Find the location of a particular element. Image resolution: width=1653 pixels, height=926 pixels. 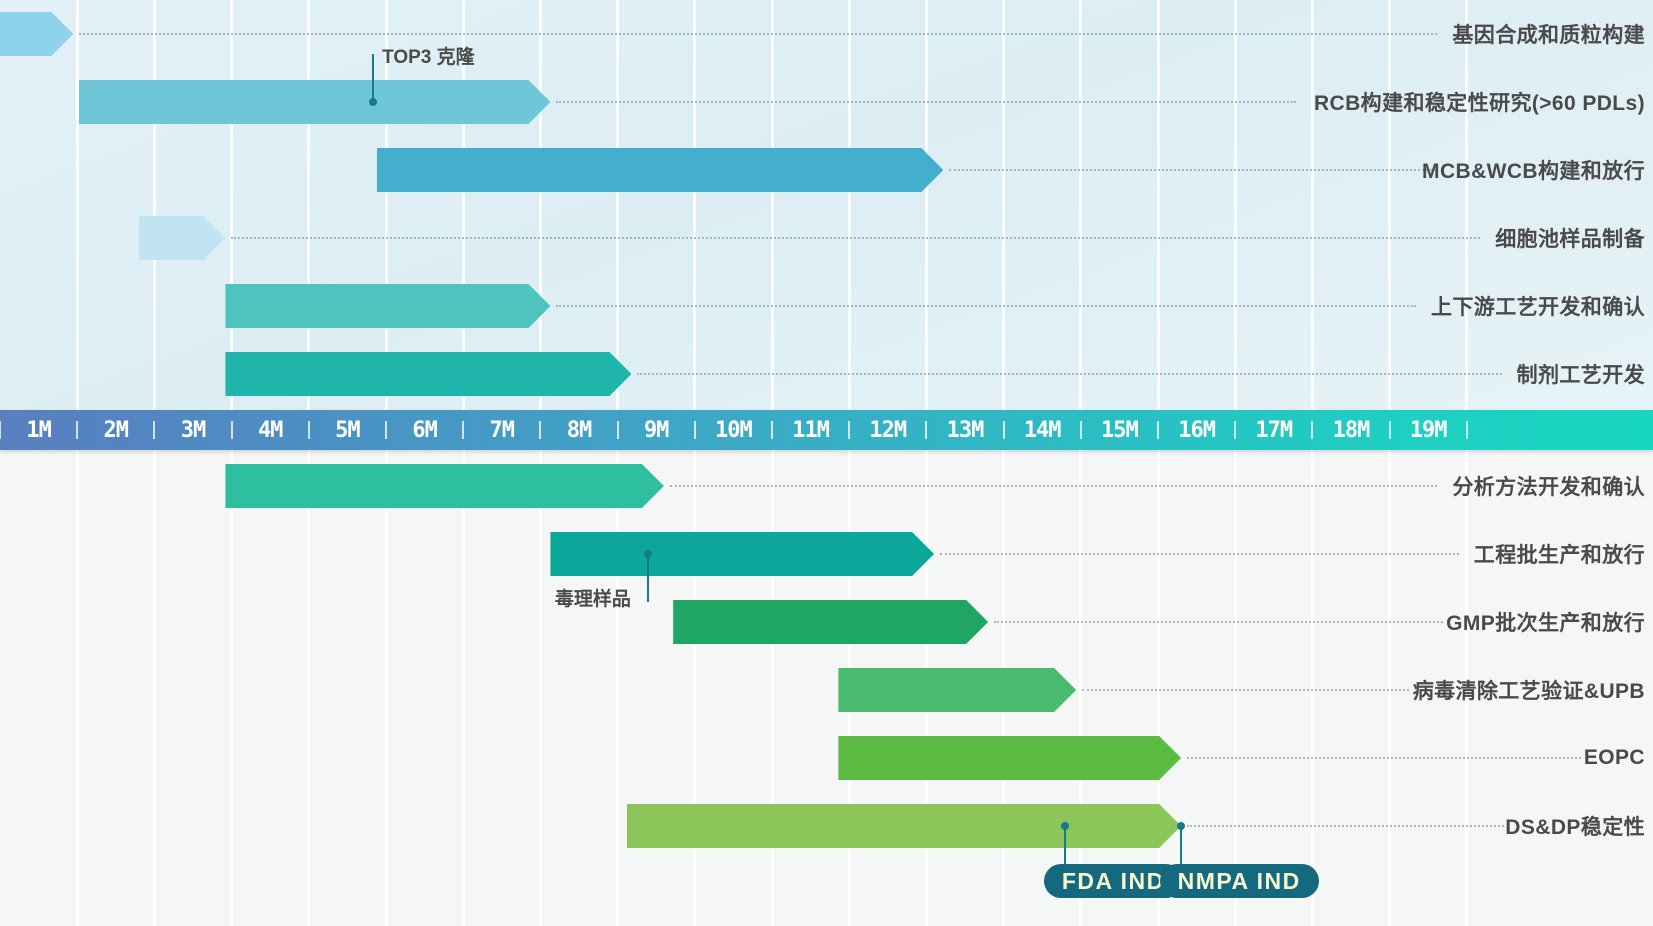

axis-tick-label: 17M is located at coordinates (1274, 430).